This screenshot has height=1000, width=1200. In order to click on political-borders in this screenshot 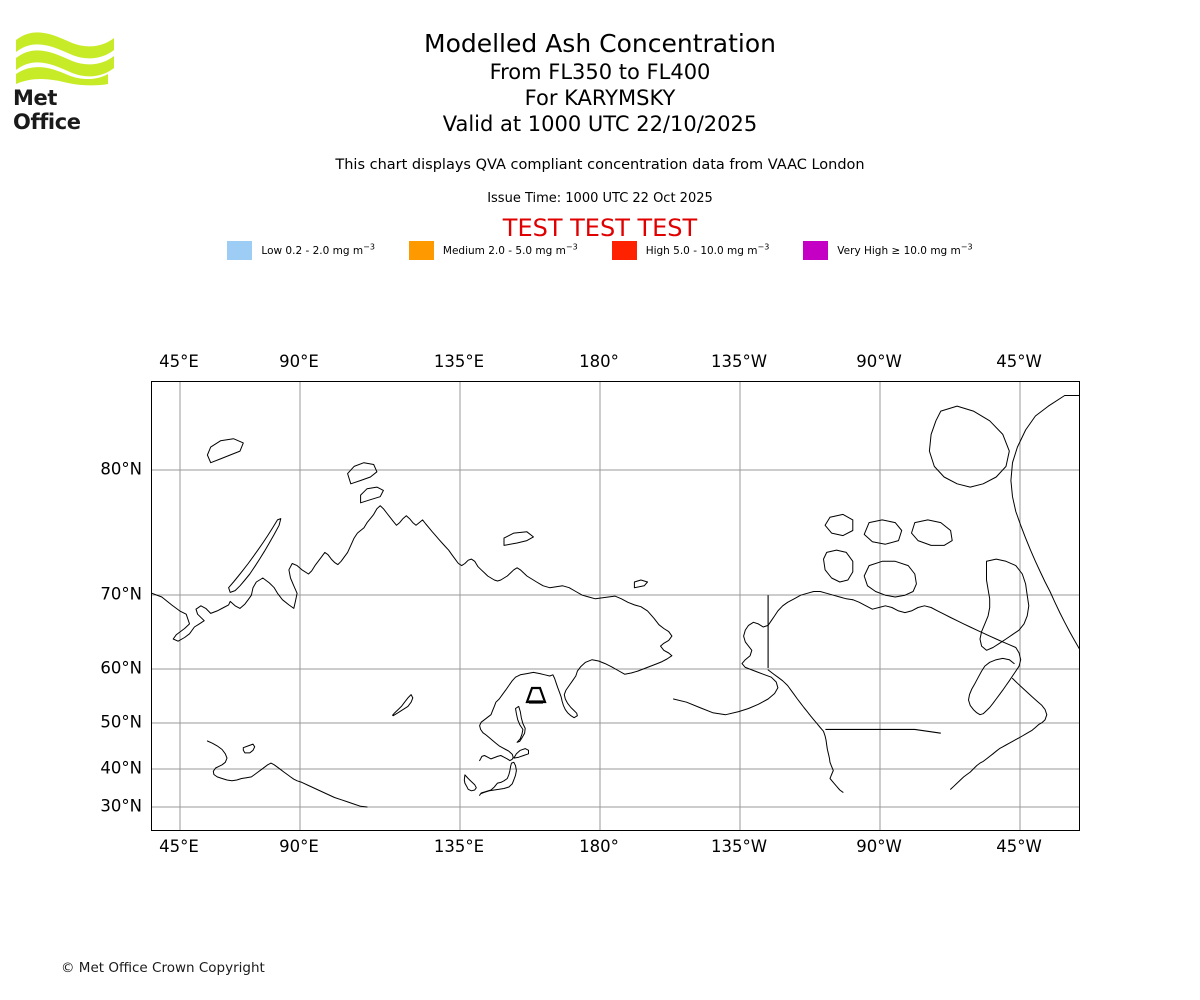, I will do `click(854, 664)`.